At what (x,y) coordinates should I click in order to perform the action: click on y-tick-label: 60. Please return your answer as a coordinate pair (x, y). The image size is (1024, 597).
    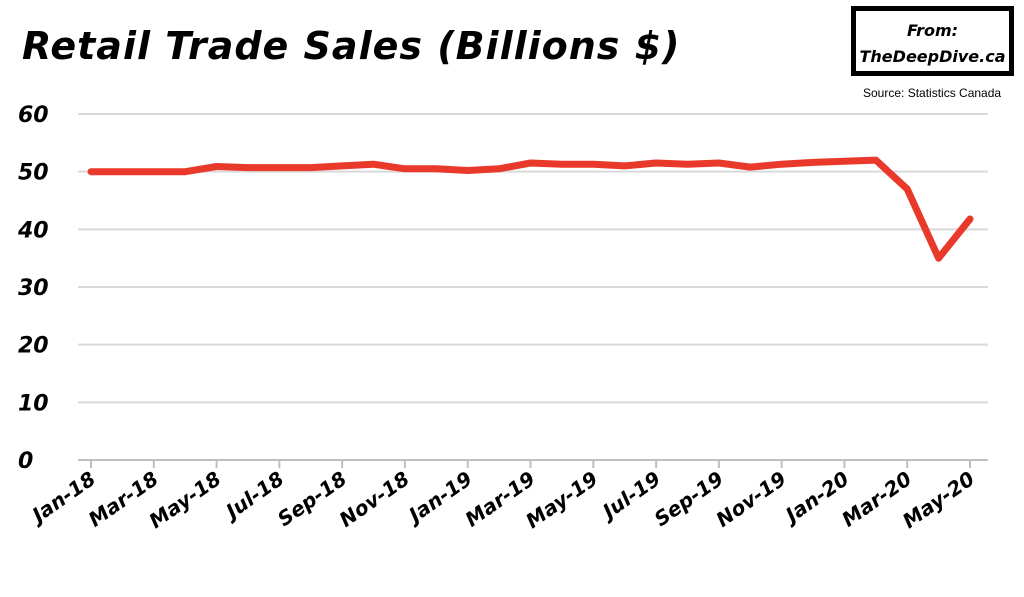
    Looking at the image, I should click on (33, 115).